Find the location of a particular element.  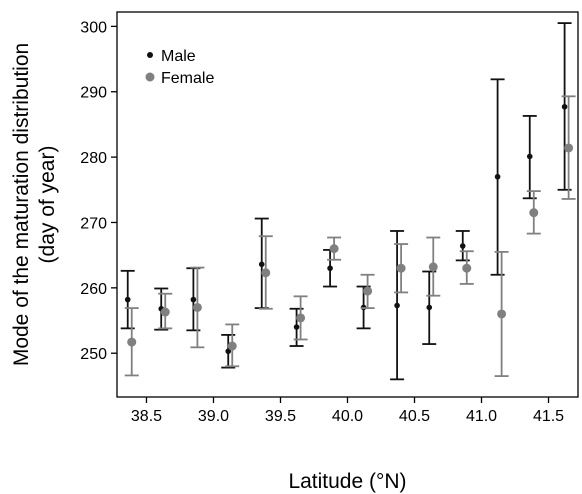

legend: Male Female is located at coordinates (179, 67).